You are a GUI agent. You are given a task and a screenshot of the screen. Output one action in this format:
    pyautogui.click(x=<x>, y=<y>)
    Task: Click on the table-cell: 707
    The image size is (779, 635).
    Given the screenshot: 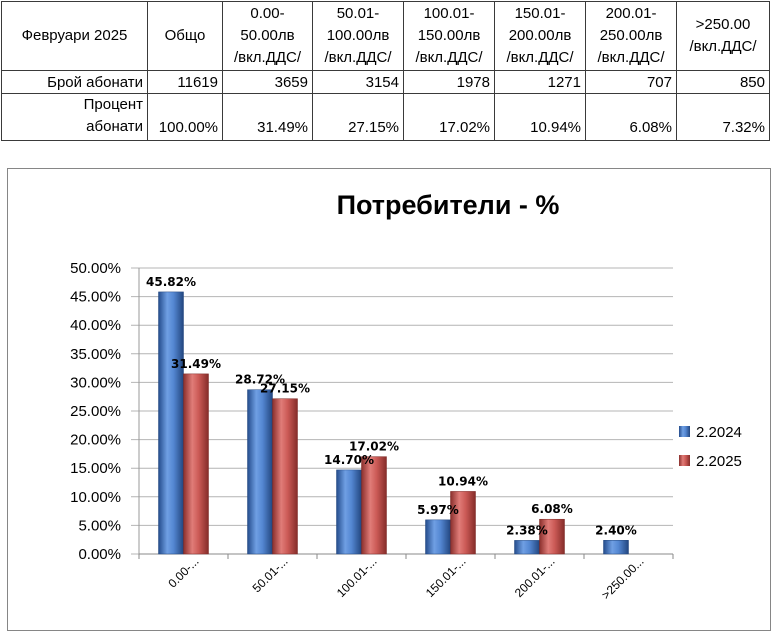 What is the action you would take?
    pyautogui.click(x=631, y=82)
    